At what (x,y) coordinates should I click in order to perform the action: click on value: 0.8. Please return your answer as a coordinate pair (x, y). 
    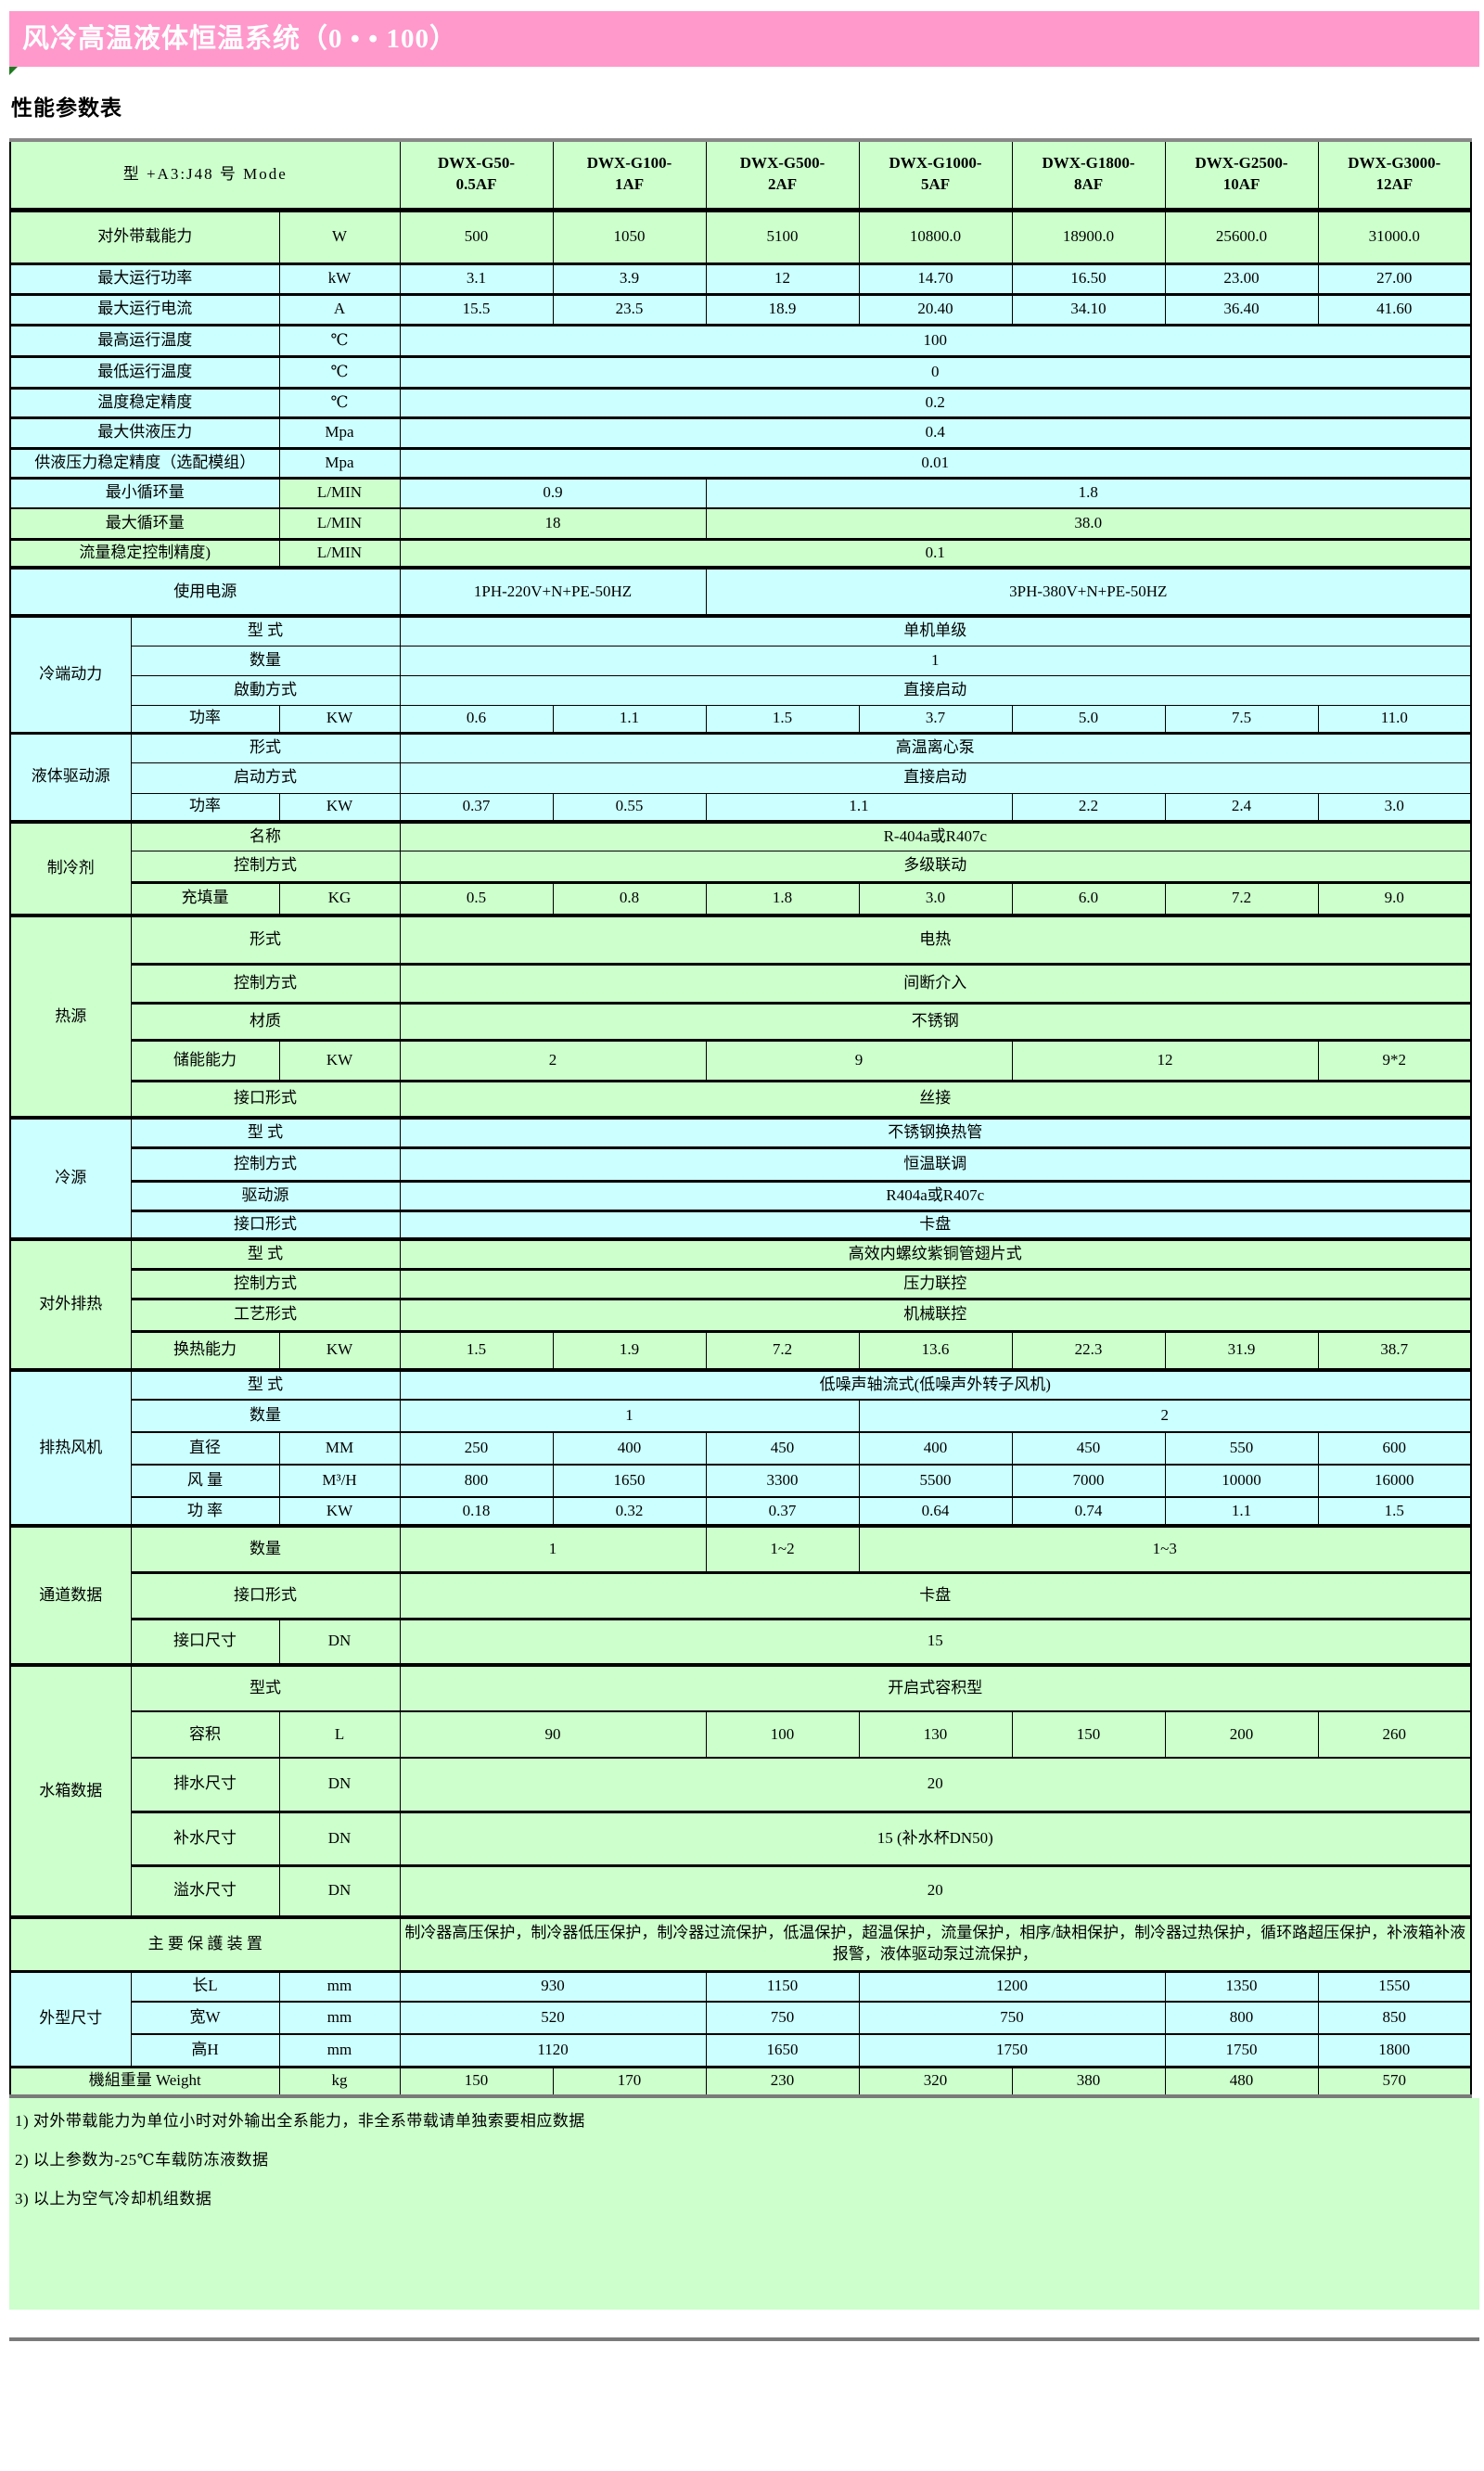
    Looking at the image, I should click on (629, 898).